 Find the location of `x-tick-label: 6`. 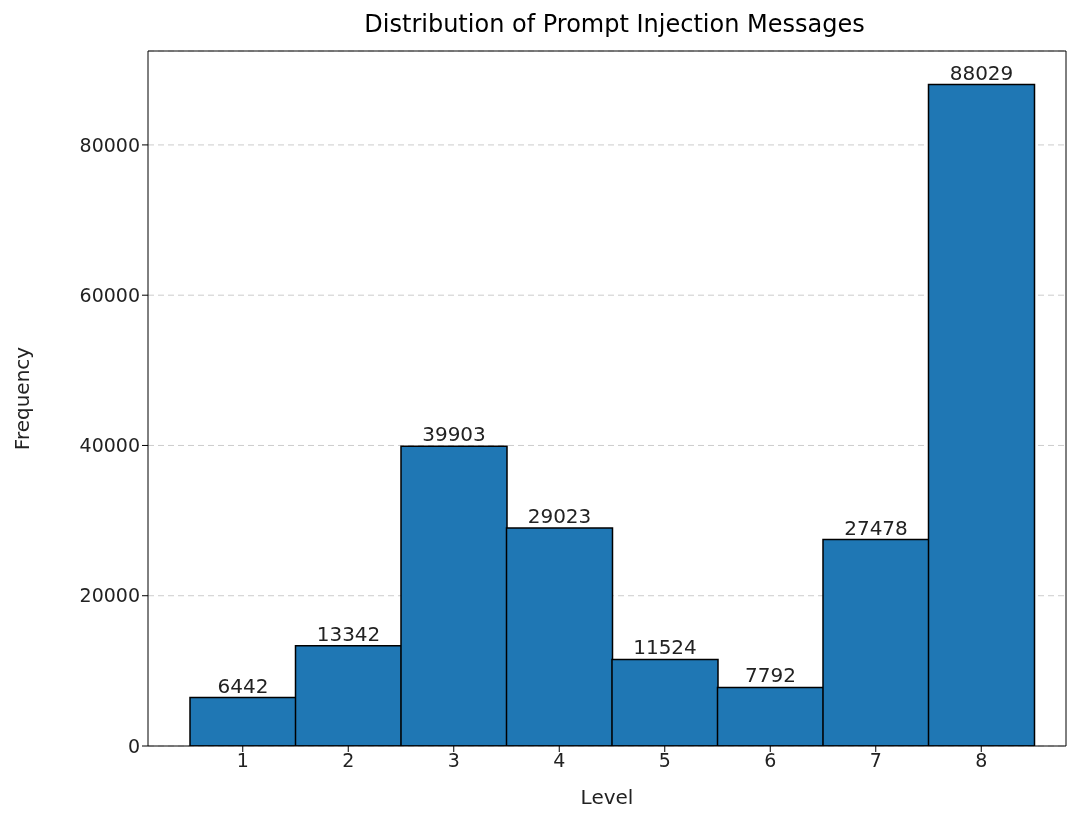

x-tick-label: 6 is located at coordinates (770, 760).